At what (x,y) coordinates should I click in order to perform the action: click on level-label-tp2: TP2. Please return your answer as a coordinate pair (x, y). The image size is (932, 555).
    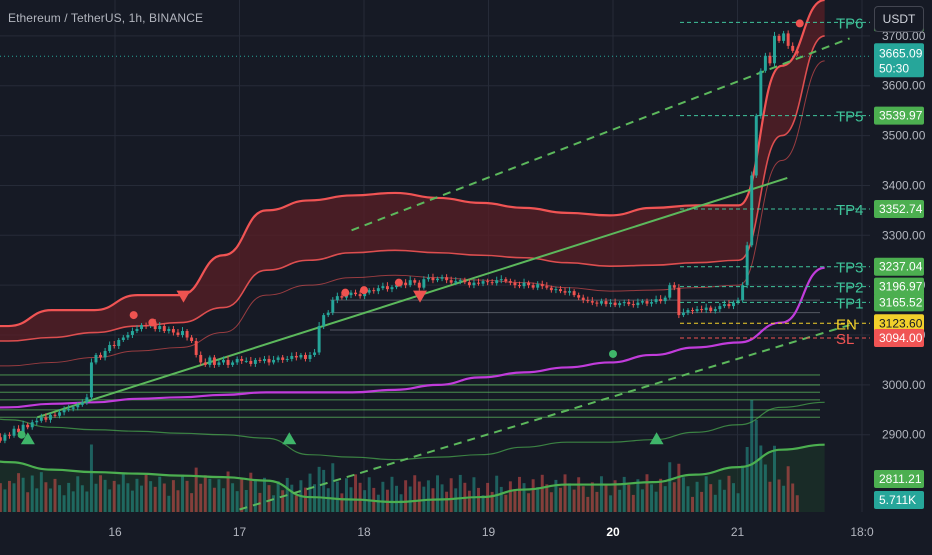
    Looking at the image, I should click on (850, 288).